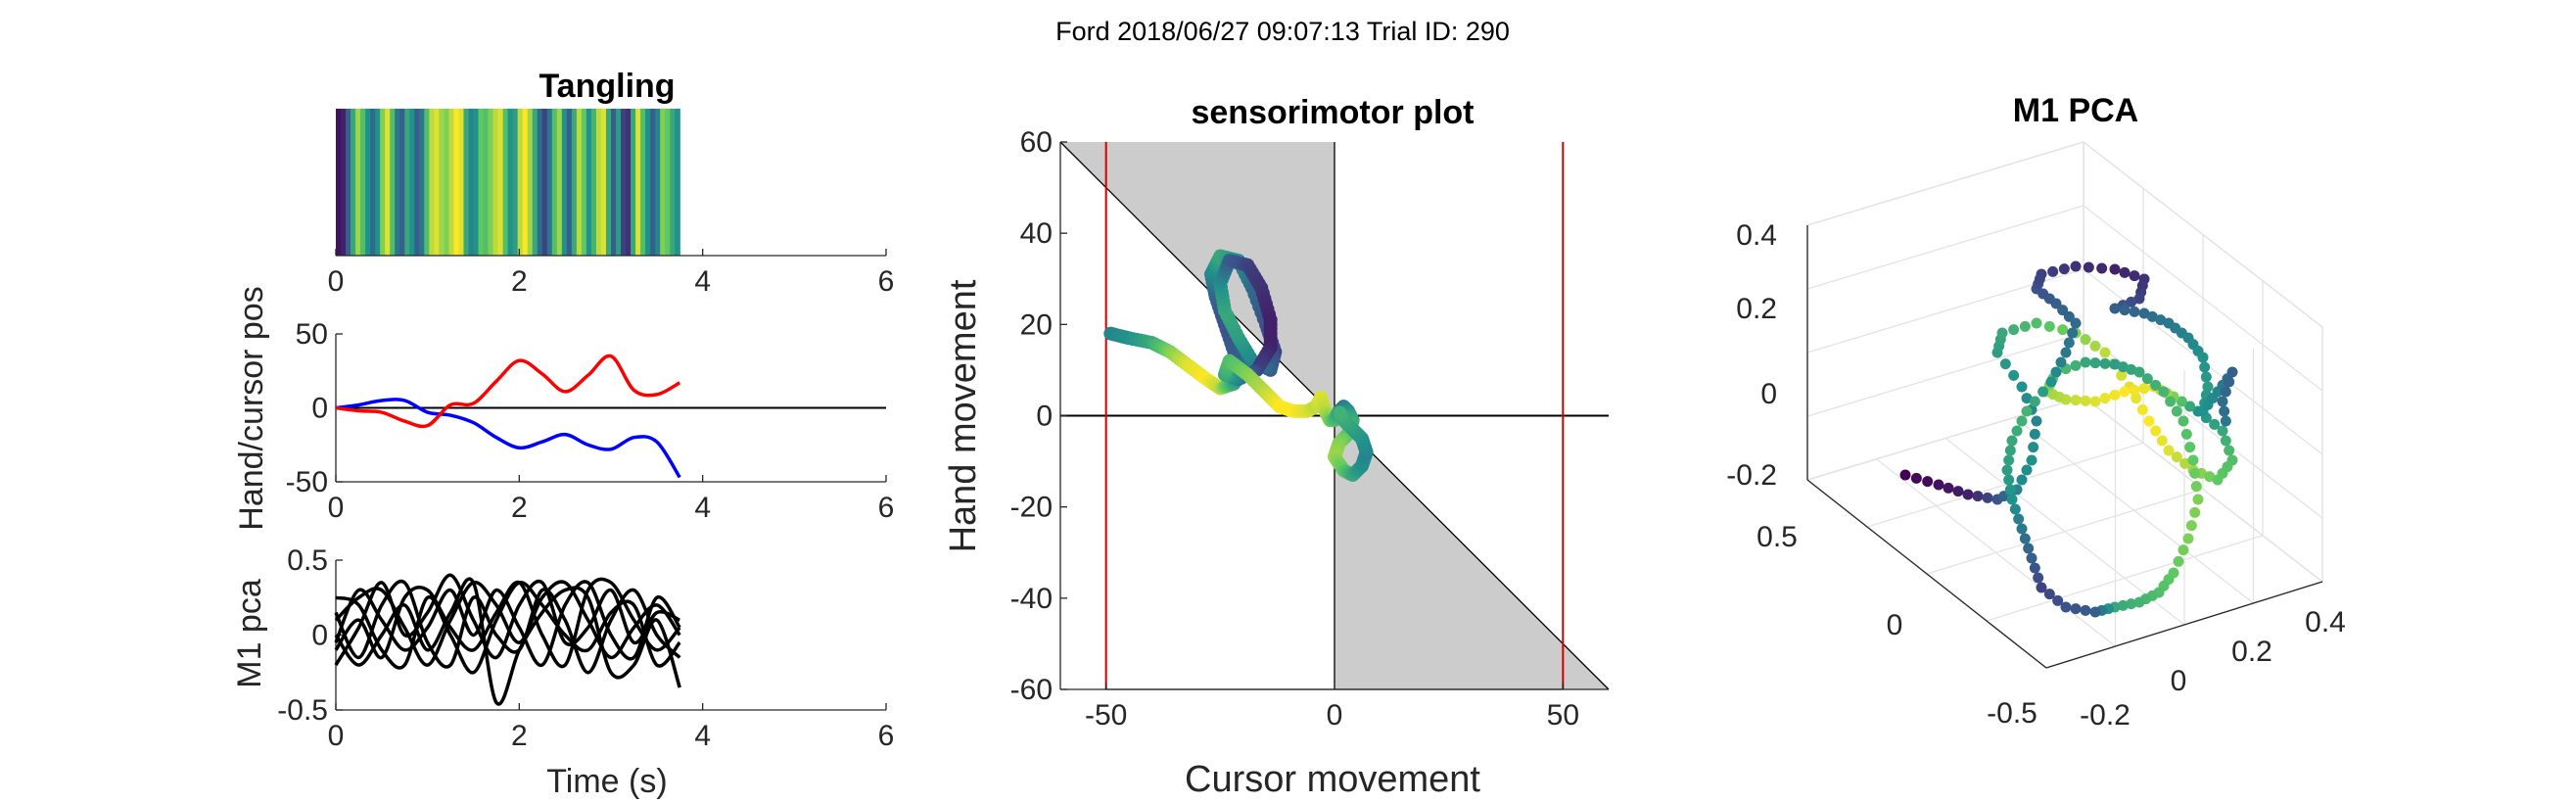 The height and width of the screenshot is (803, 2576). I want to click on pca3d-x-tick-label: -0.2, so click(2105, 716).